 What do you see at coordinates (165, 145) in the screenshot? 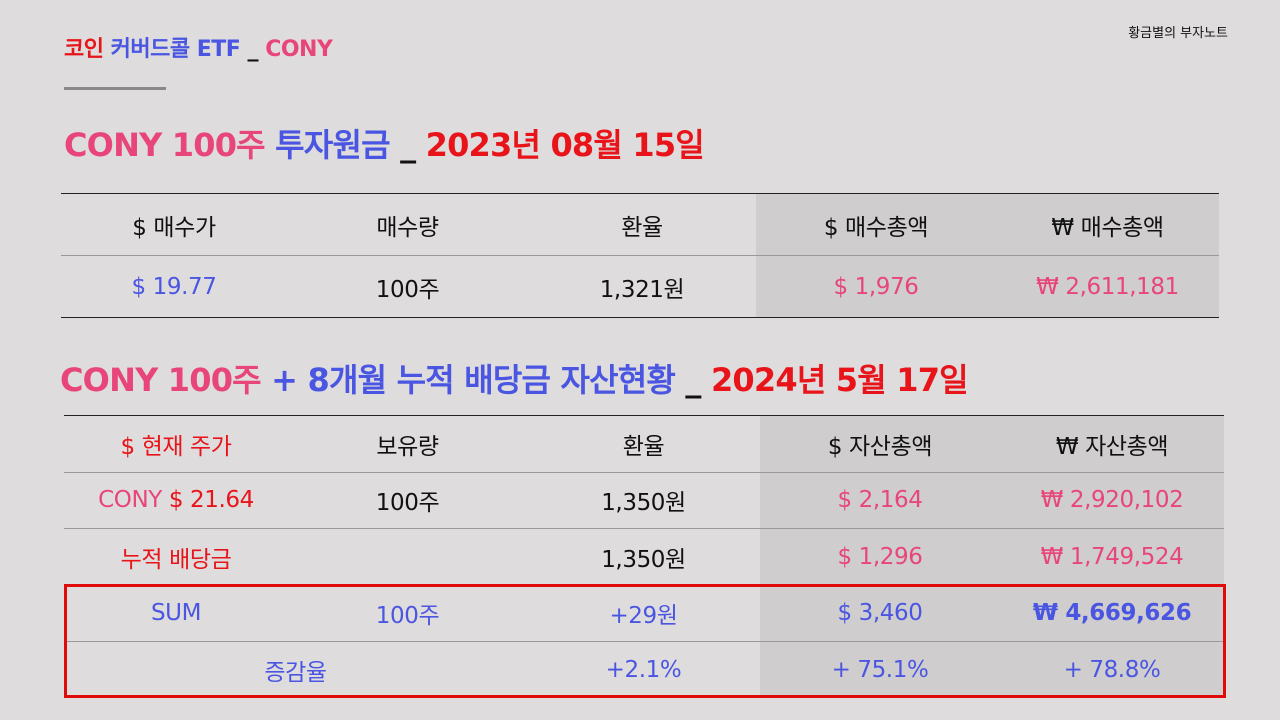
I see `section1-title-ticker: CONY 100주` at bounding box center [165, 145].